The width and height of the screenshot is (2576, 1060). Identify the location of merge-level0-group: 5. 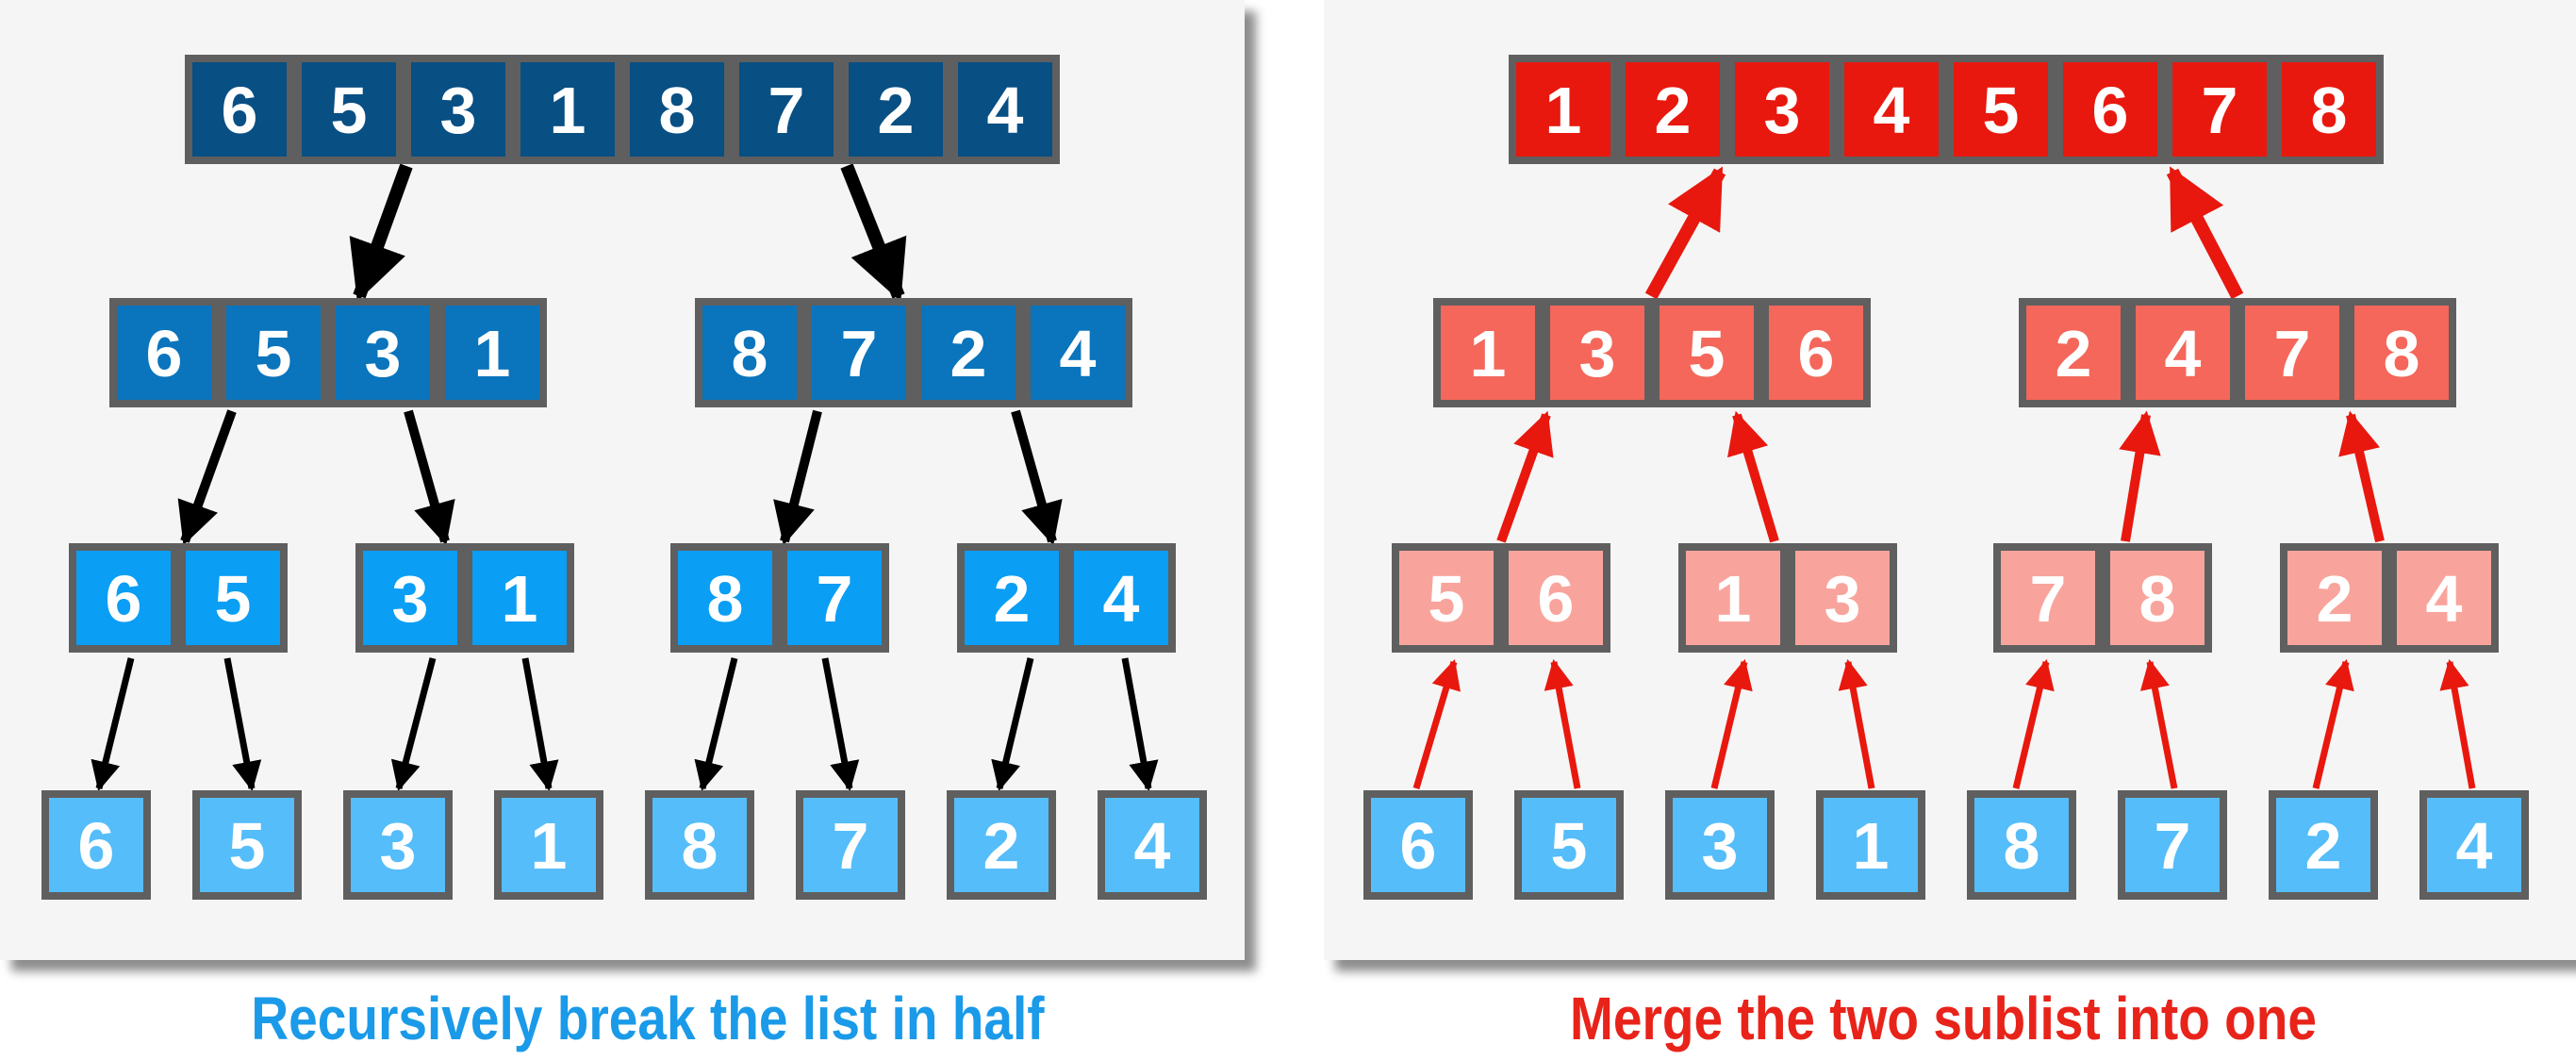
(1569, 845).